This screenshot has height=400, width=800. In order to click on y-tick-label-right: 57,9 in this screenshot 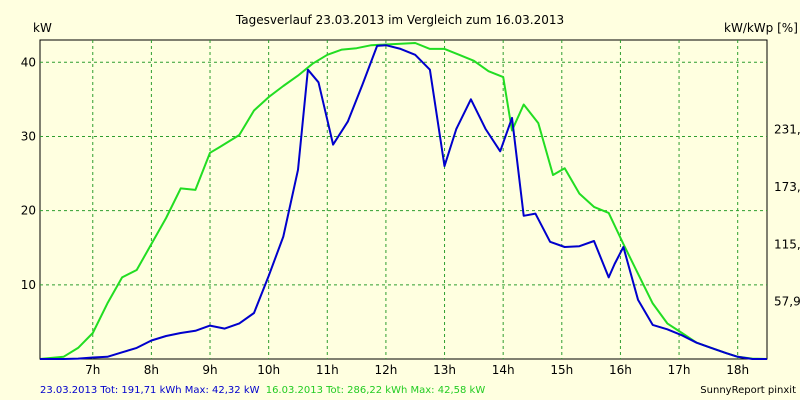, I will do `click(787, 302)`.